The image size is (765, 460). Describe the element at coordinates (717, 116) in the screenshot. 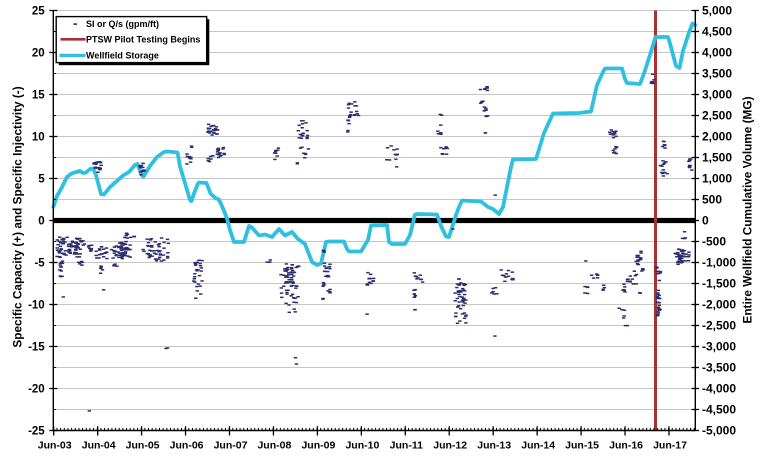

I see `svg-text: 2,500` at that location.